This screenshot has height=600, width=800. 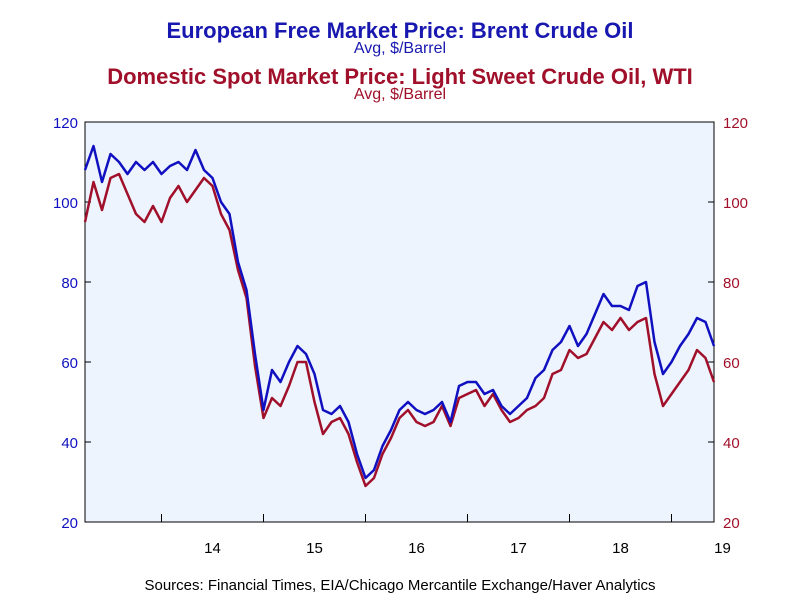 I want to click on y-tick-label-right: 40, so click(x=731, y=443).